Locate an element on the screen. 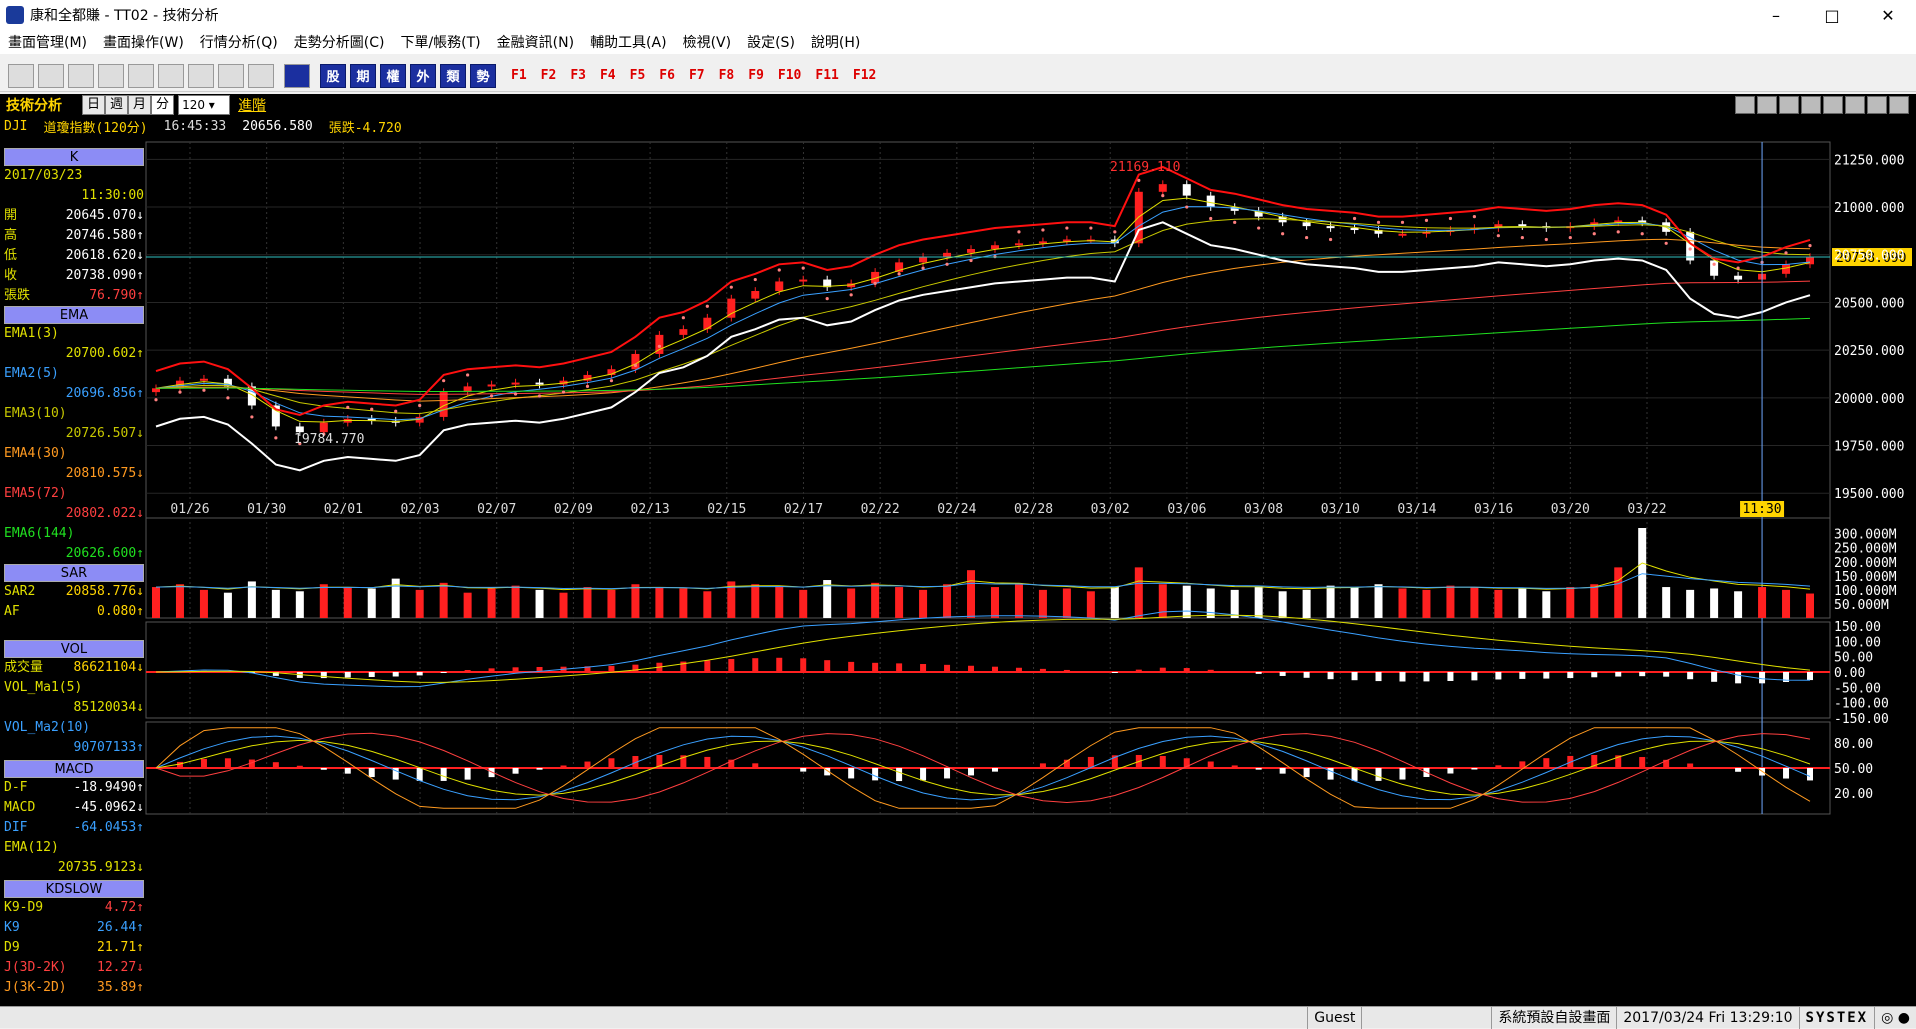 The width and height of the screenshot is (1916, 1029). menu-help: 說明(H) is located at coordinates (835, 43).